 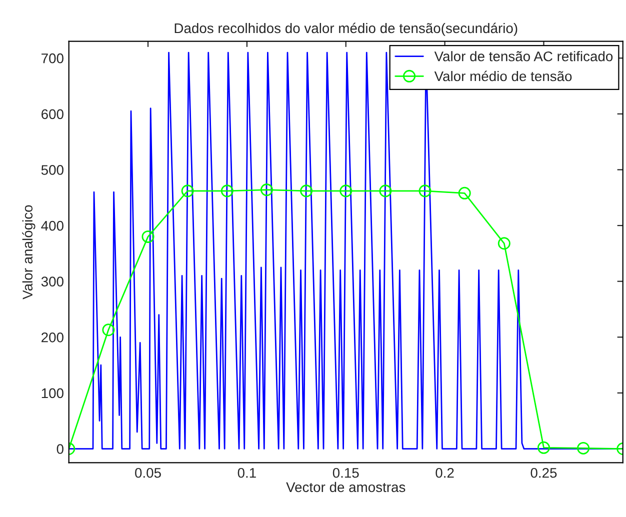 I want to click on chart-title: Dados recolhidos do valor médio de tensão(secundário), so click(x=346, y=29).